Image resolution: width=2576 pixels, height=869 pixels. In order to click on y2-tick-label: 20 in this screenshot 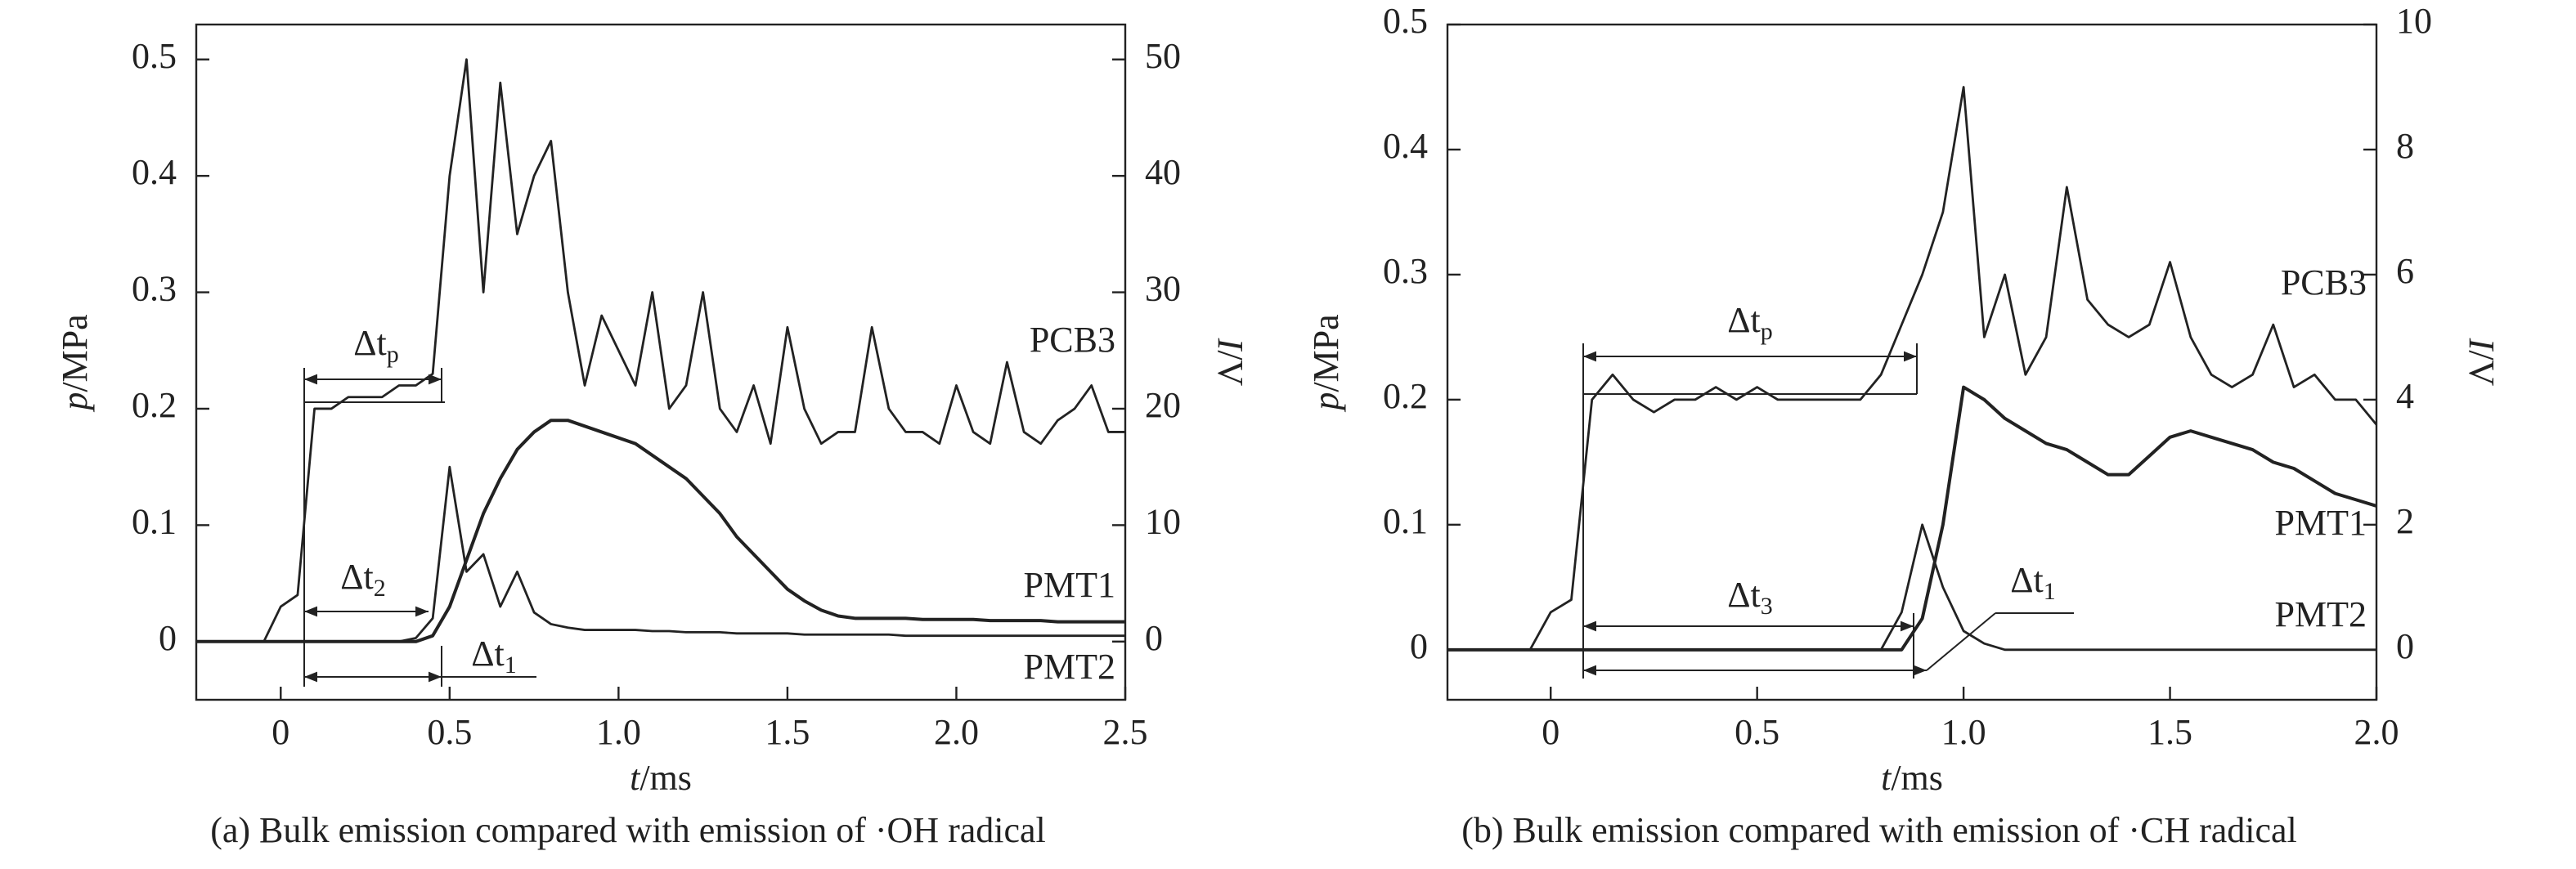, I will do `click(1163, 405)`.